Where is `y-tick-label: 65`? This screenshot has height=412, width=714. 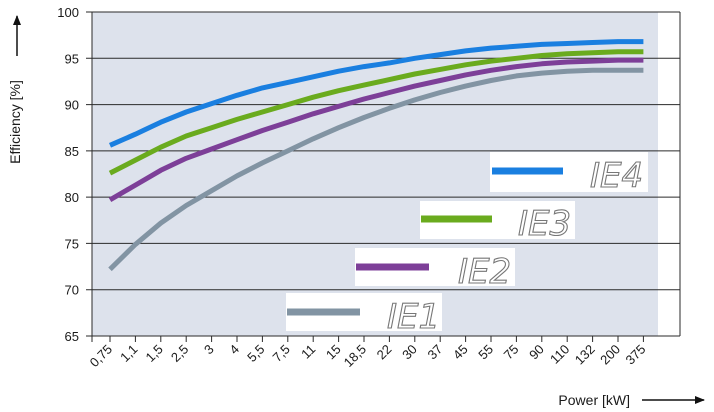
y-tick-label: 65 is located at coordinates (72, 336).